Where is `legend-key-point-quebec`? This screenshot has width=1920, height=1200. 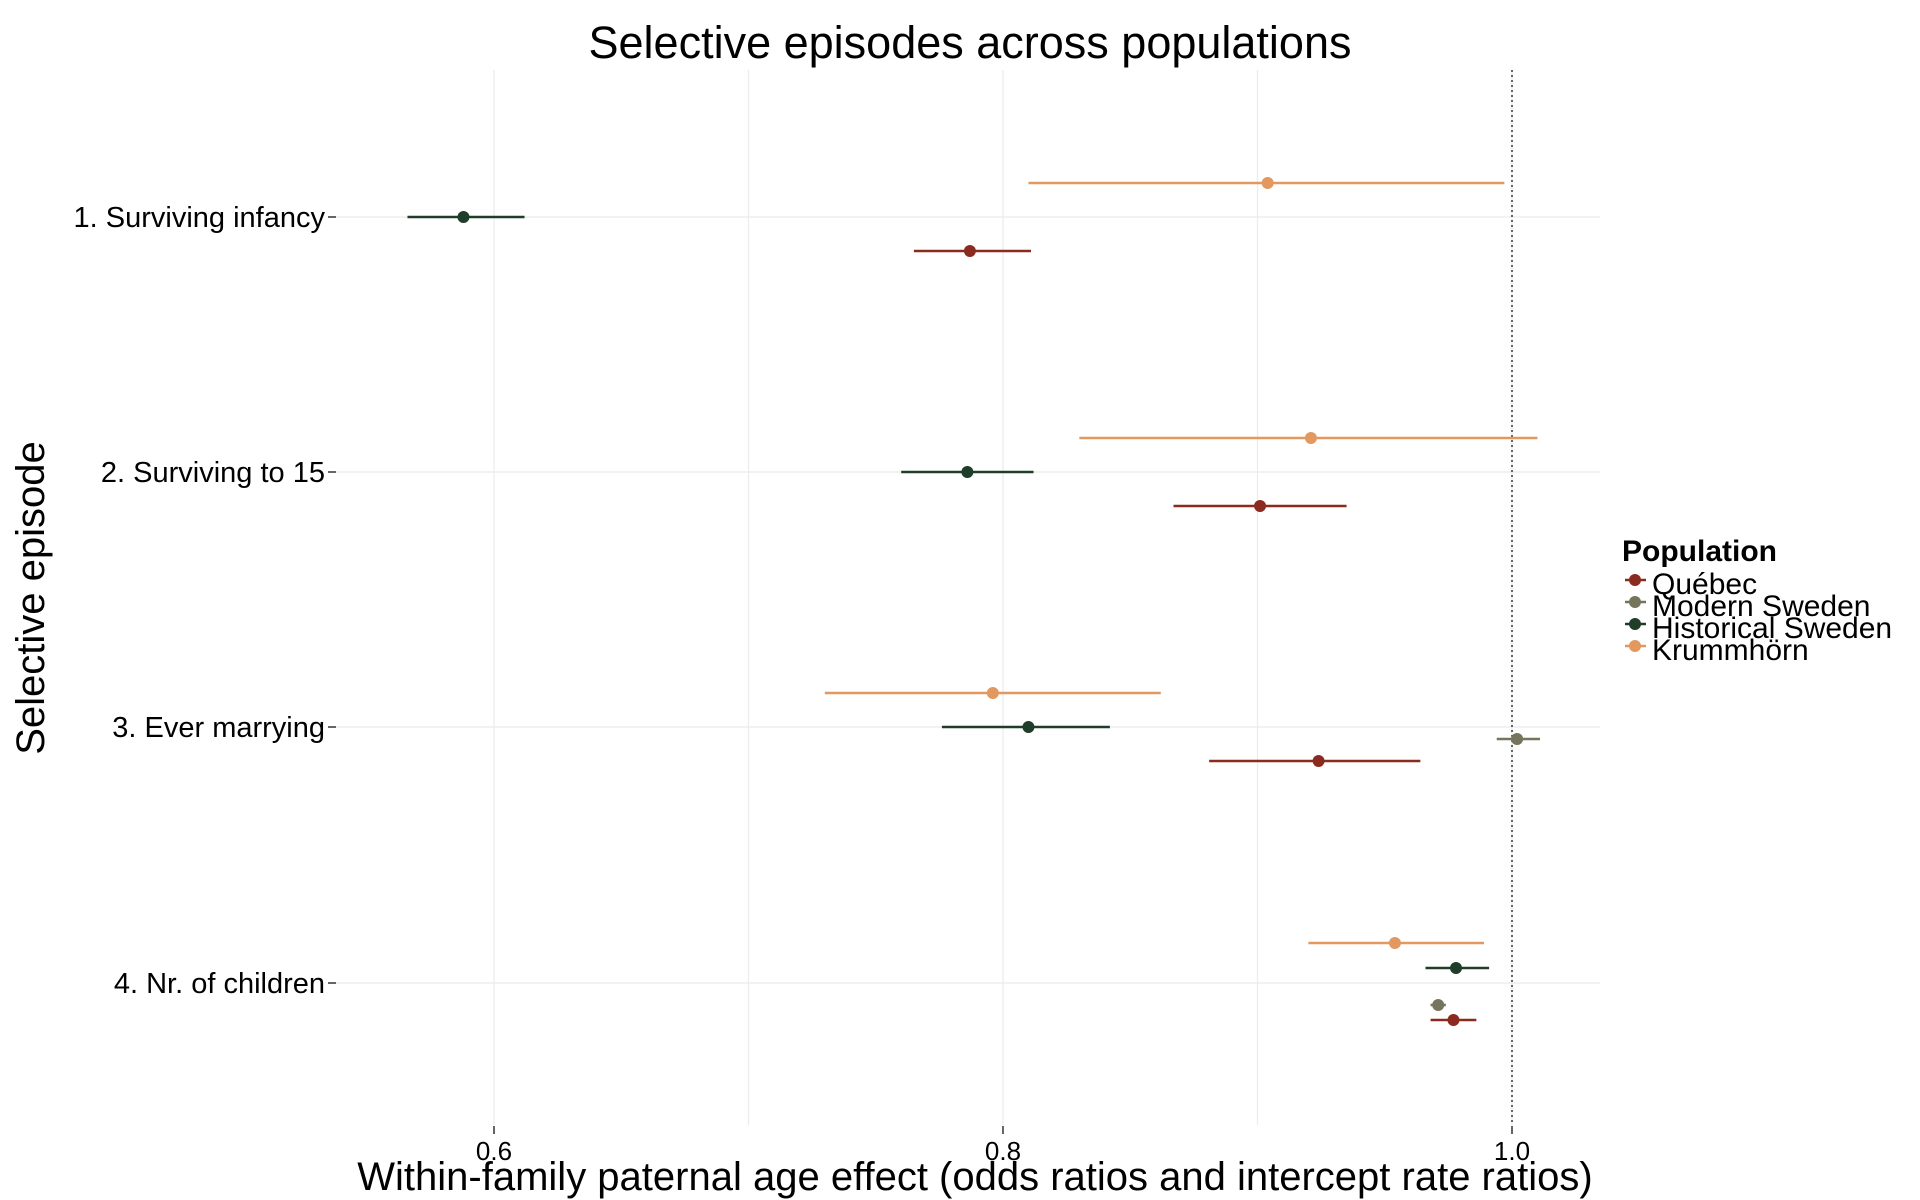
legend-key-point-quebec is located at coordinates (1635, 580).